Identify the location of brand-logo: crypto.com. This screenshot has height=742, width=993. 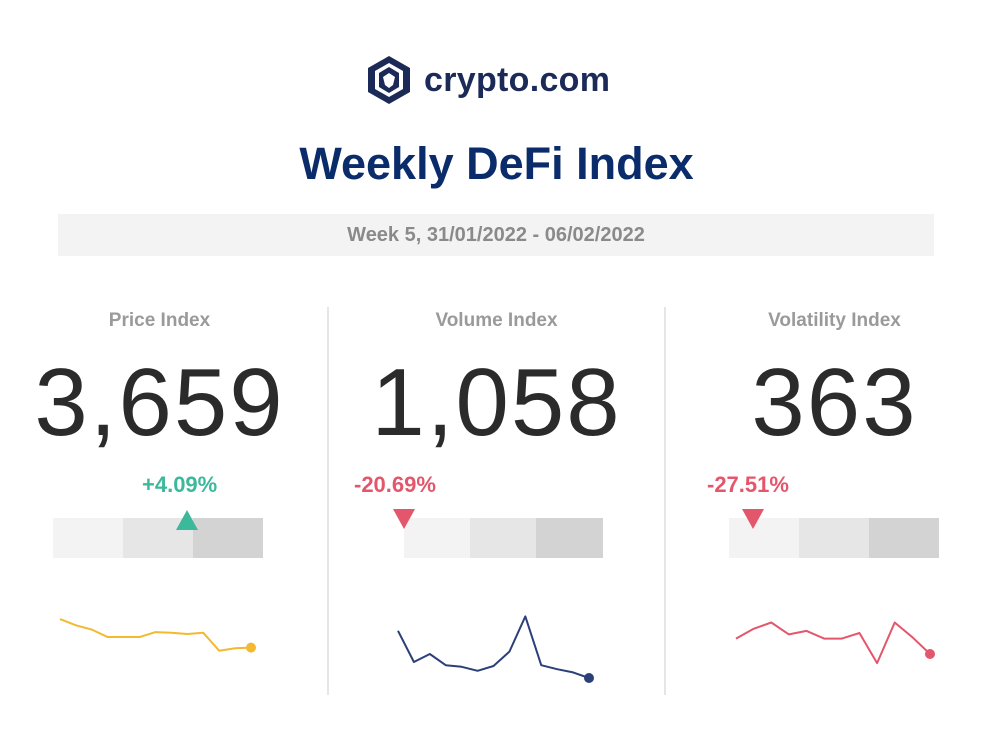
(488, 80).